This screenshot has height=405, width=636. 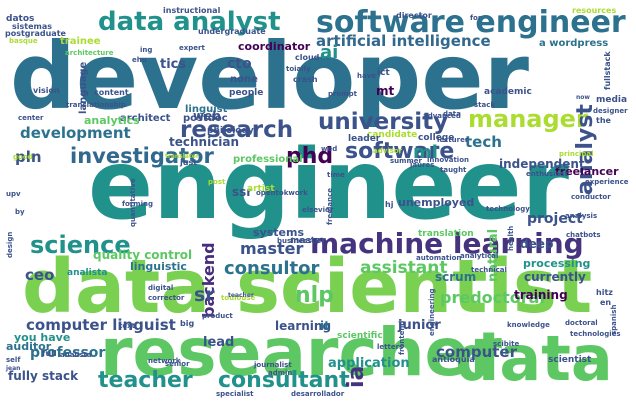 I want to click on word-117: conductor, so click(x=591, y=197).